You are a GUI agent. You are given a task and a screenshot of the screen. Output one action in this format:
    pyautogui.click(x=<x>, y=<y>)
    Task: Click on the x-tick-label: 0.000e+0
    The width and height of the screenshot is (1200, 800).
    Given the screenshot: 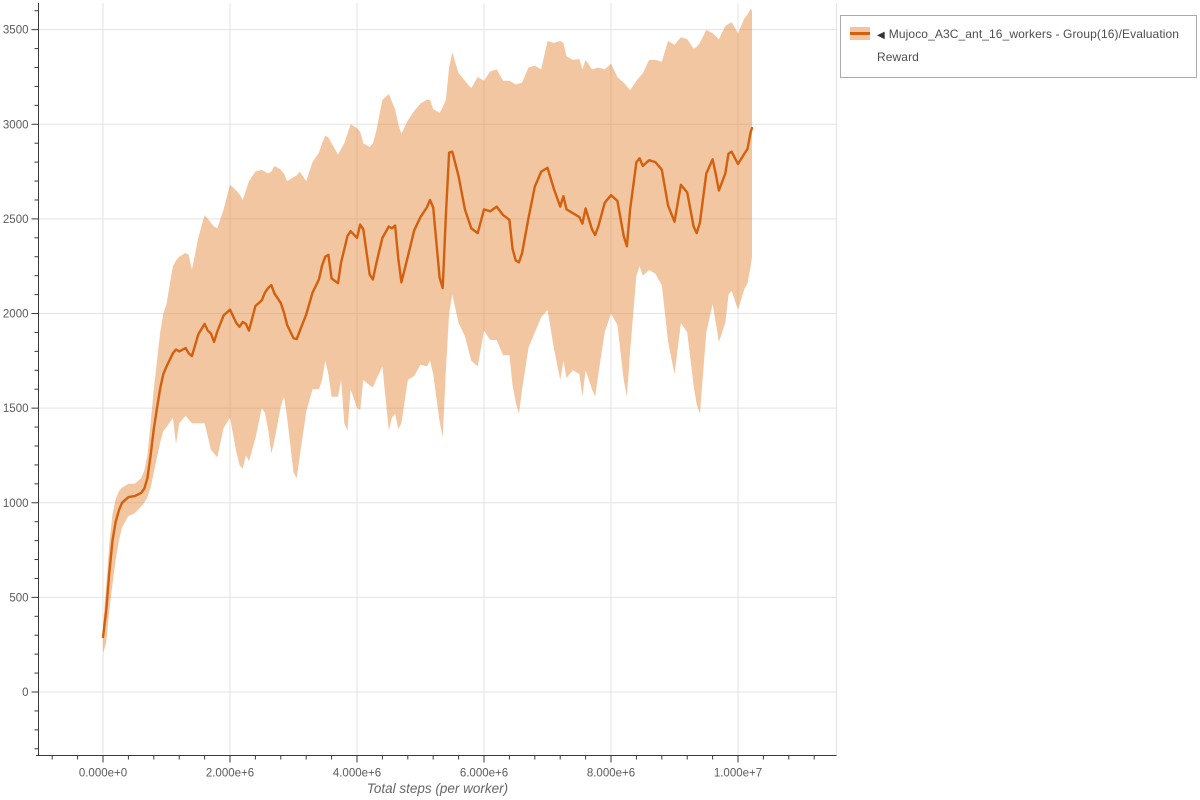 What is the action you would take?
    pyautogui.click(x=103, y=774)
    